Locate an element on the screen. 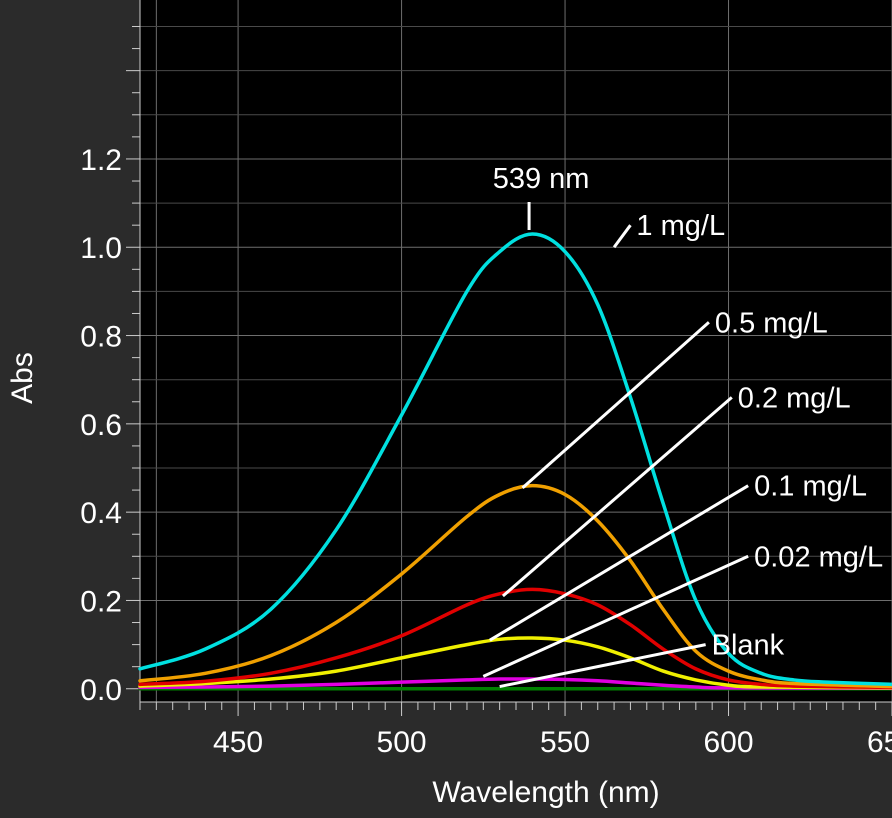 The width and height of the screenshot is (892, 818). x-tick-labels: 450 500 550 600 650 is located at coordinates (552, 742).